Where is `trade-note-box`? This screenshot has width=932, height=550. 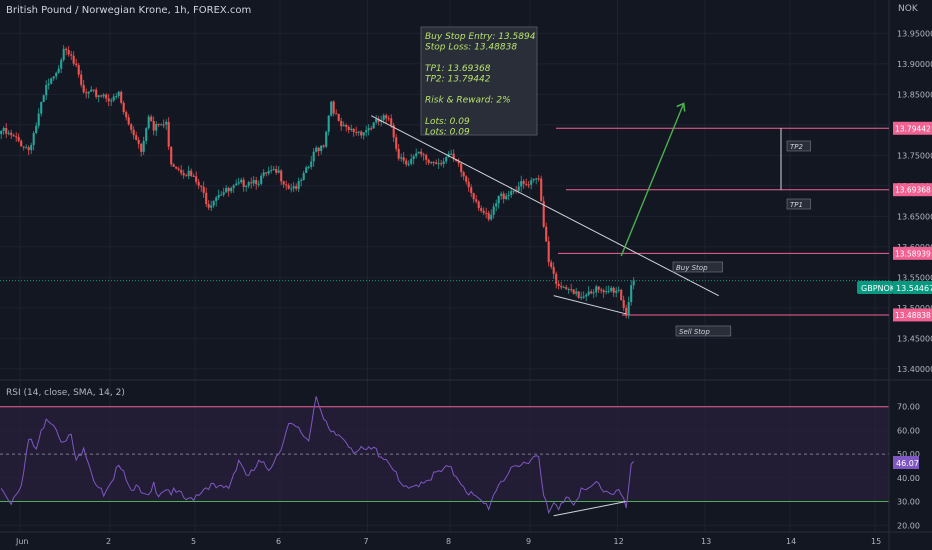
trade-note-box is located at coordinates (479, 81).